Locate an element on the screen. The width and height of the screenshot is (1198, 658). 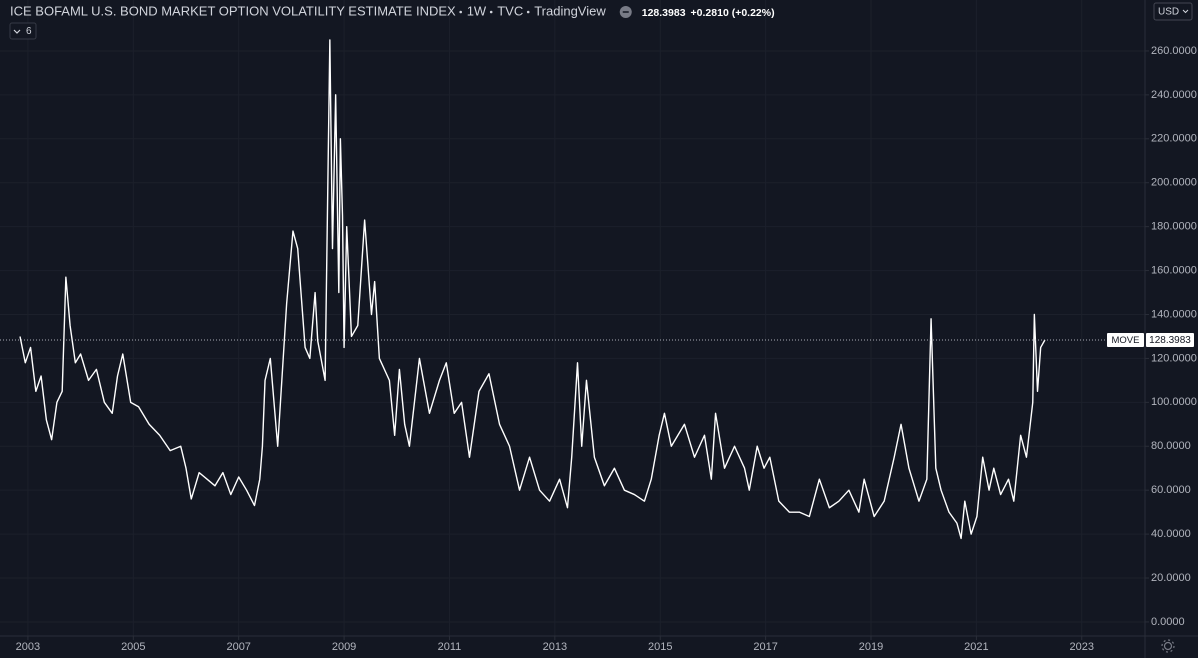
price-tag-label: 128.3983 is located at coordinates (1170, 340).